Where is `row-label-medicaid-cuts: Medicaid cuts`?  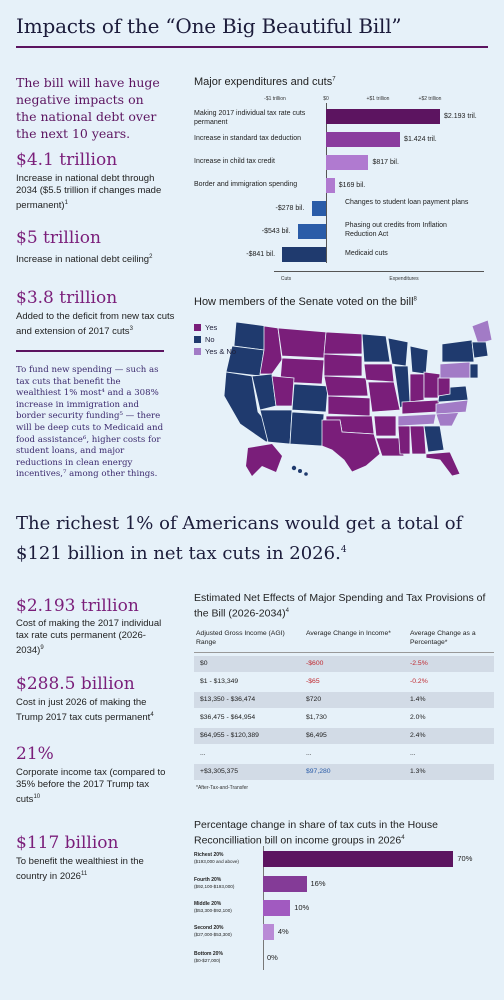 row-label-medicaid-cuts: Medicaid cuts is located at coordinates (366, 253).